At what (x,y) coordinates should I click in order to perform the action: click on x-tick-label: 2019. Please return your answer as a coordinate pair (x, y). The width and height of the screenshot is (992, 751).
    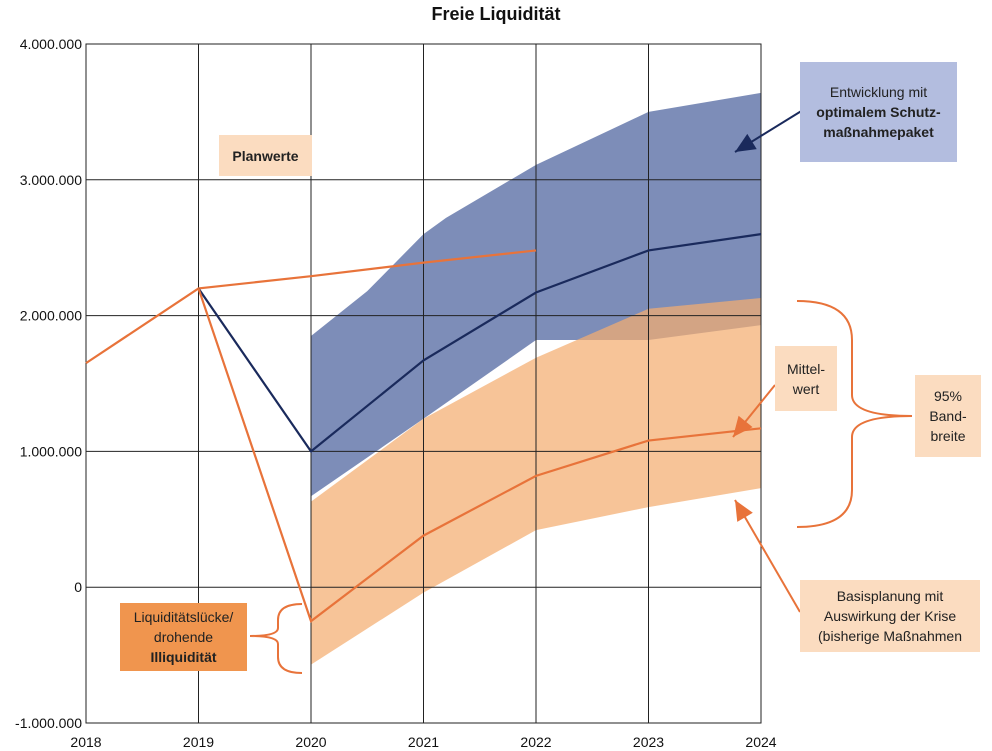
    Looking at the image, I should click on (198, 742).